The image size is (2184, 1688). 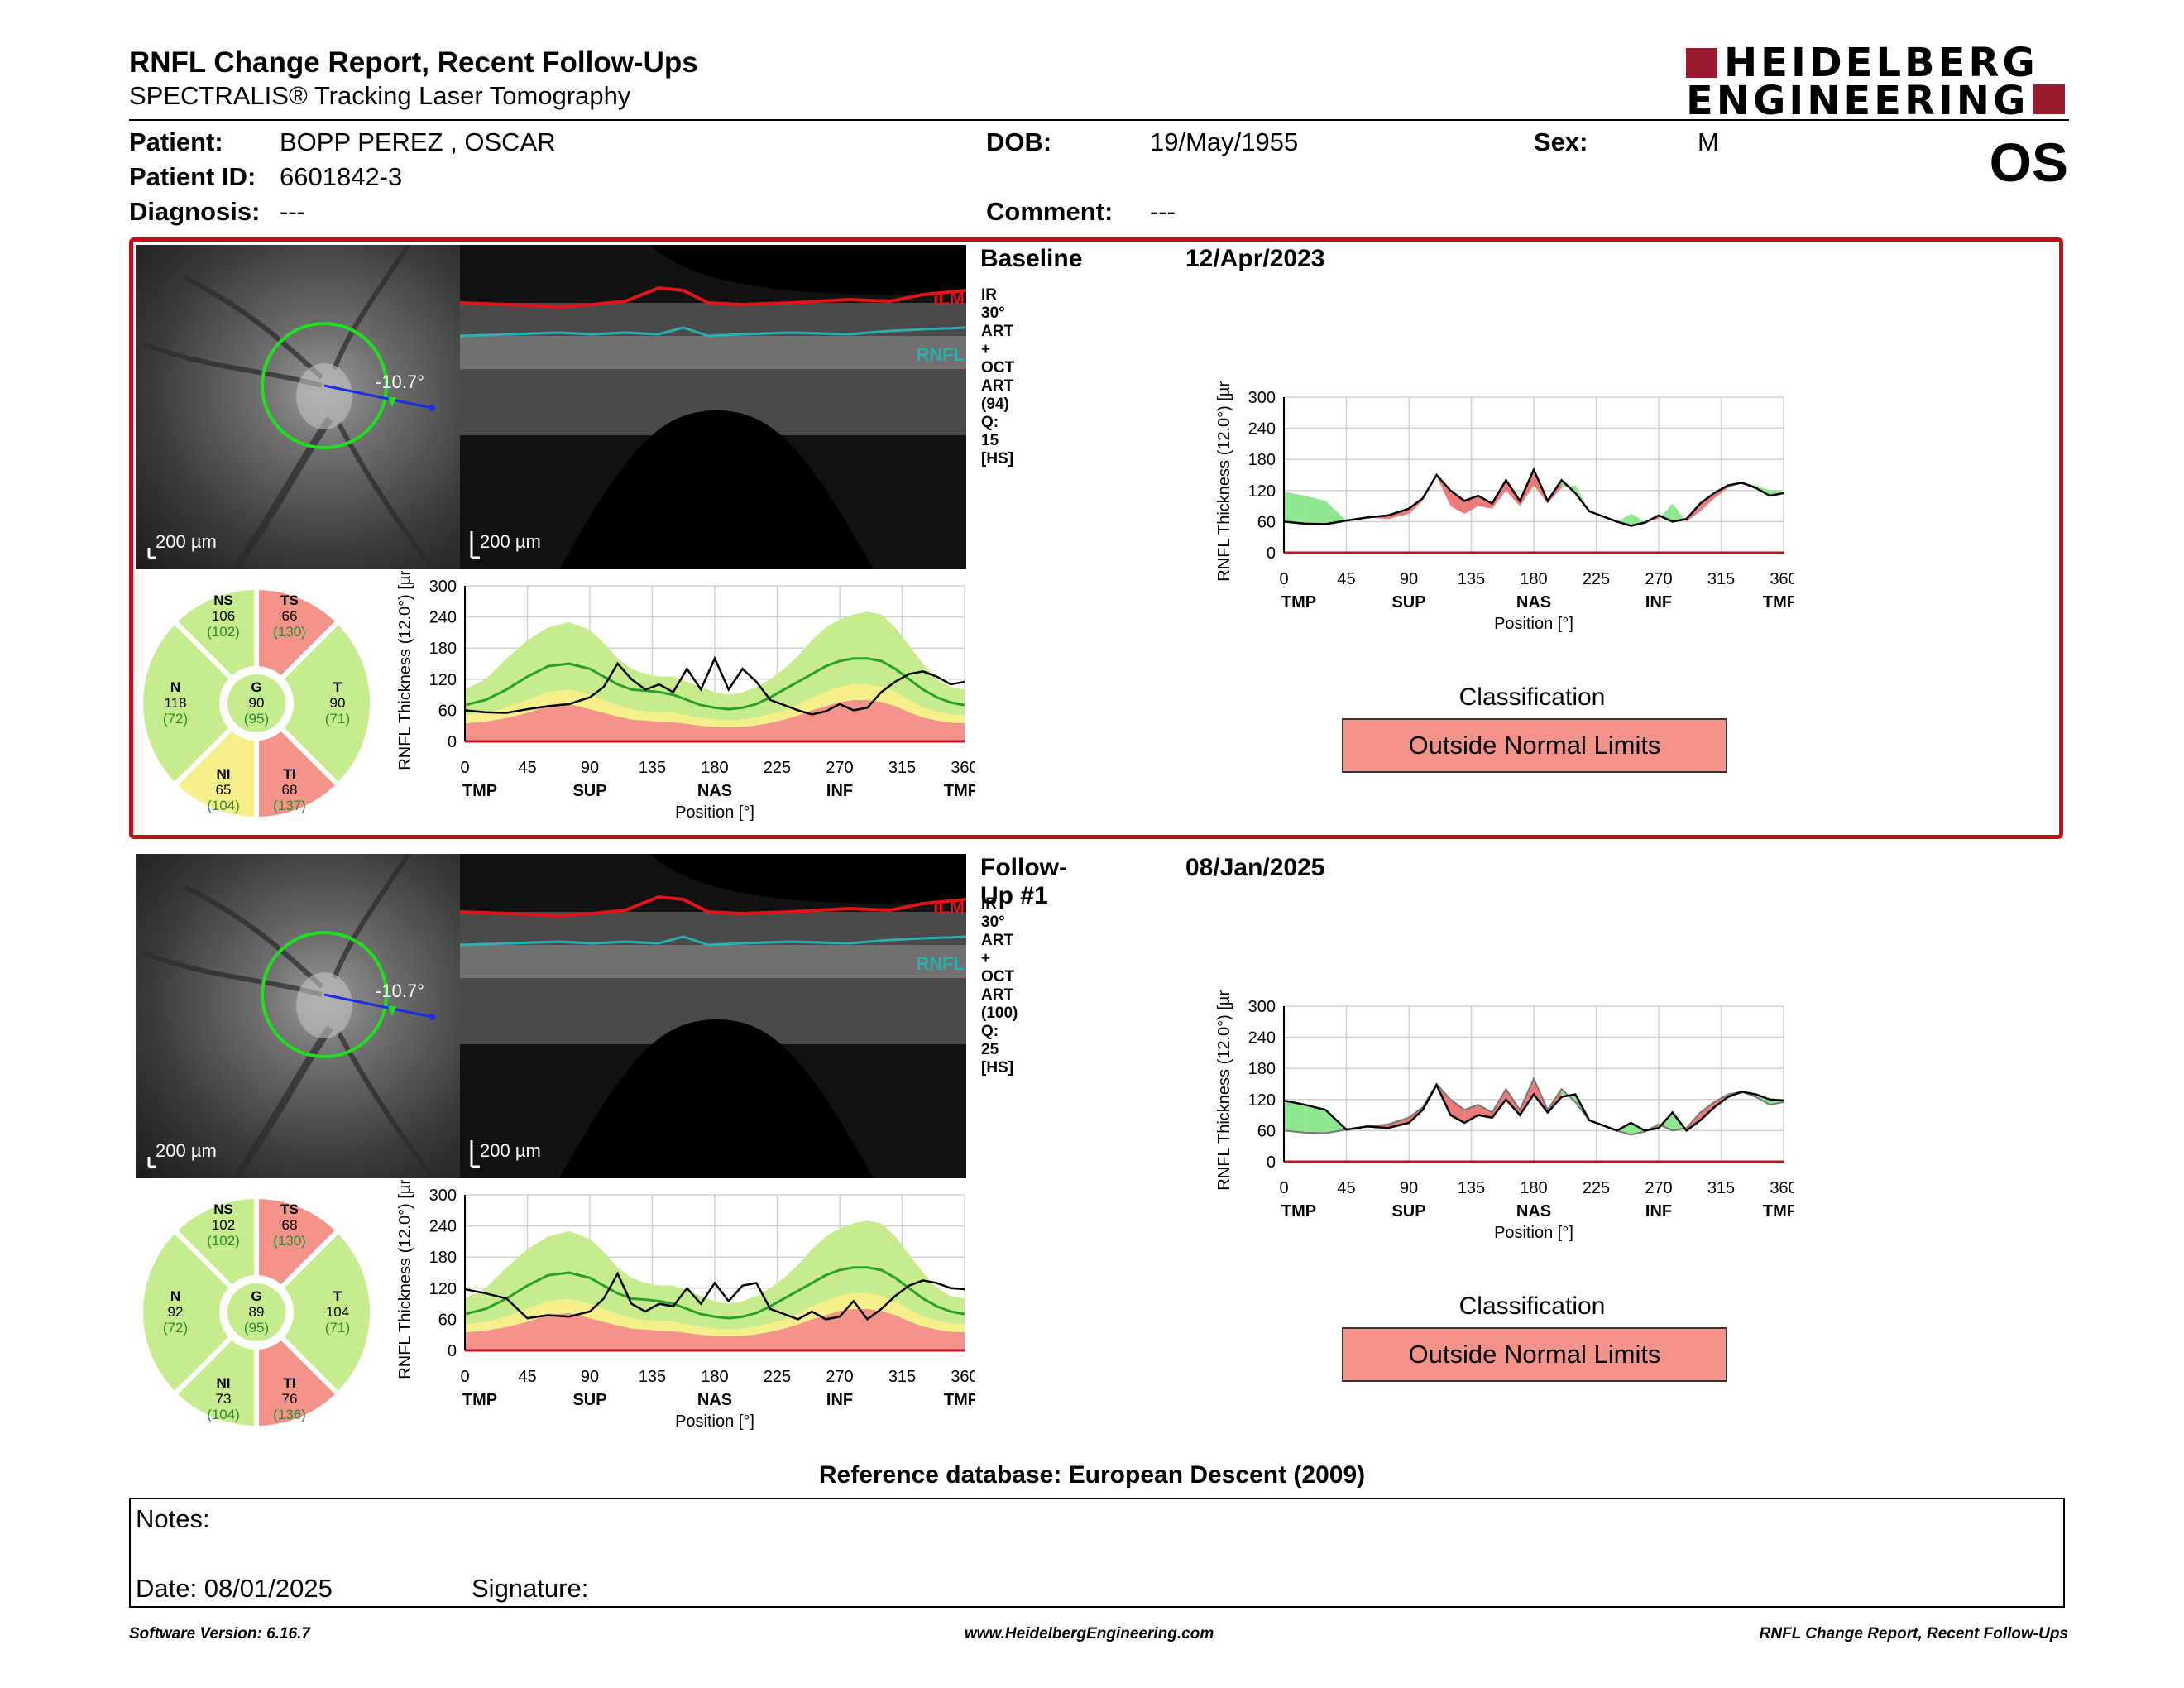 I want to click on diagnosis-label: Diagnosis:, so click(x=195, y=211).